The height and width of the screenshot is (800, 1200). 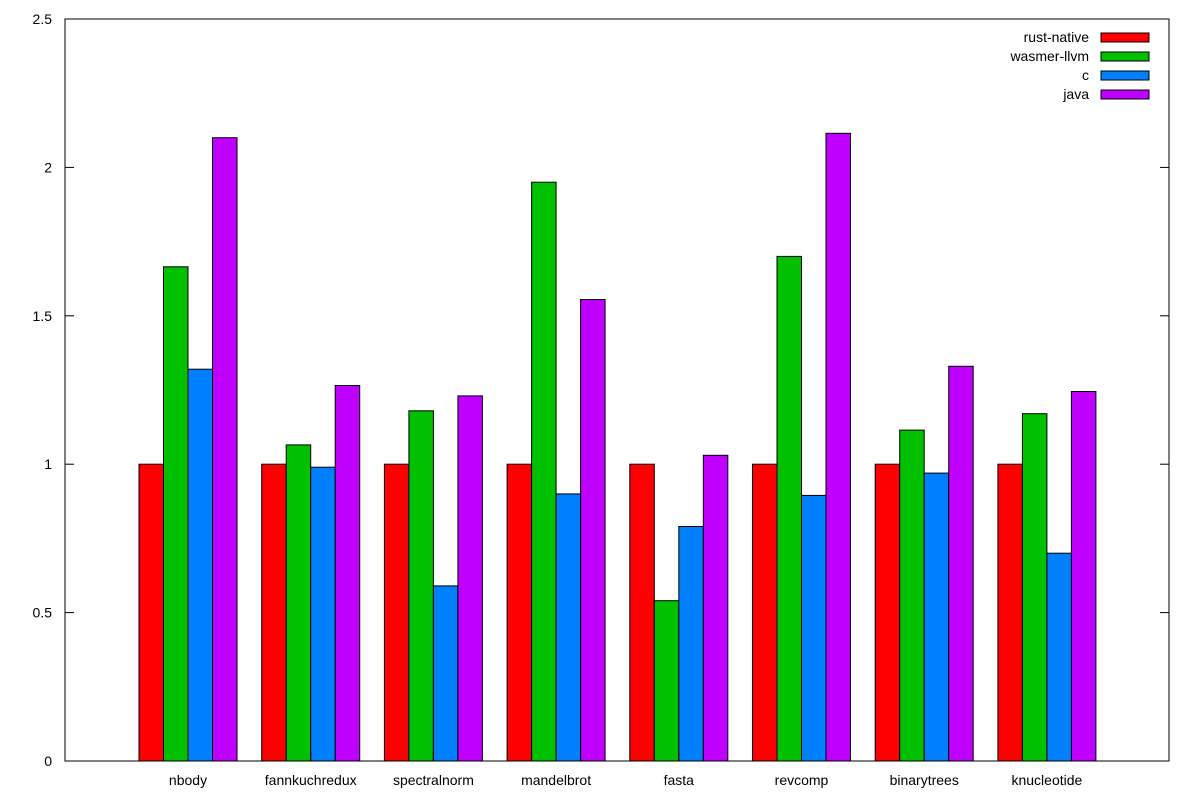 What do you see at coordinates (1046, 780) in the screenshot?
I see `x-tick-label: knucleotide` at bounding box center [1046, 780].